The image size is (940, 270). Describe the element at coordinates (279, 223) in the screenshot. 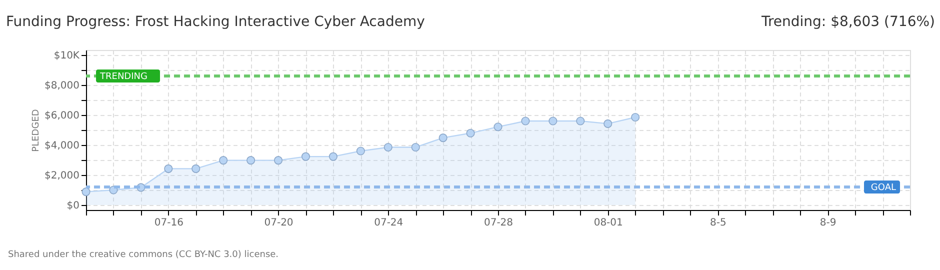

I see `x-tick-label: 07-20` at that location.